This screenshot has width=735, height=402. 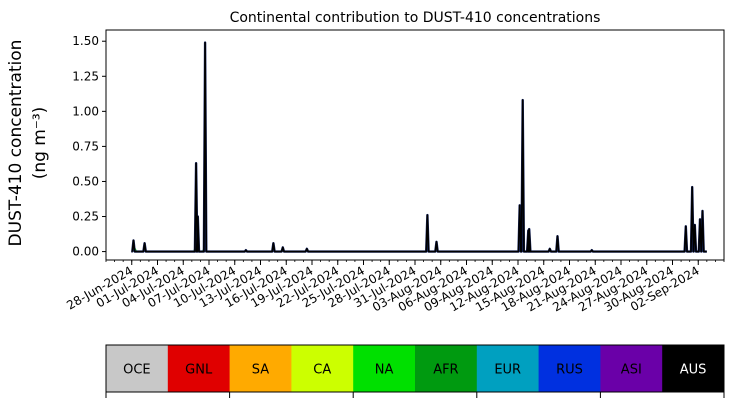 I want to click on legend-swatch-sa, so click(x=260, y=368).